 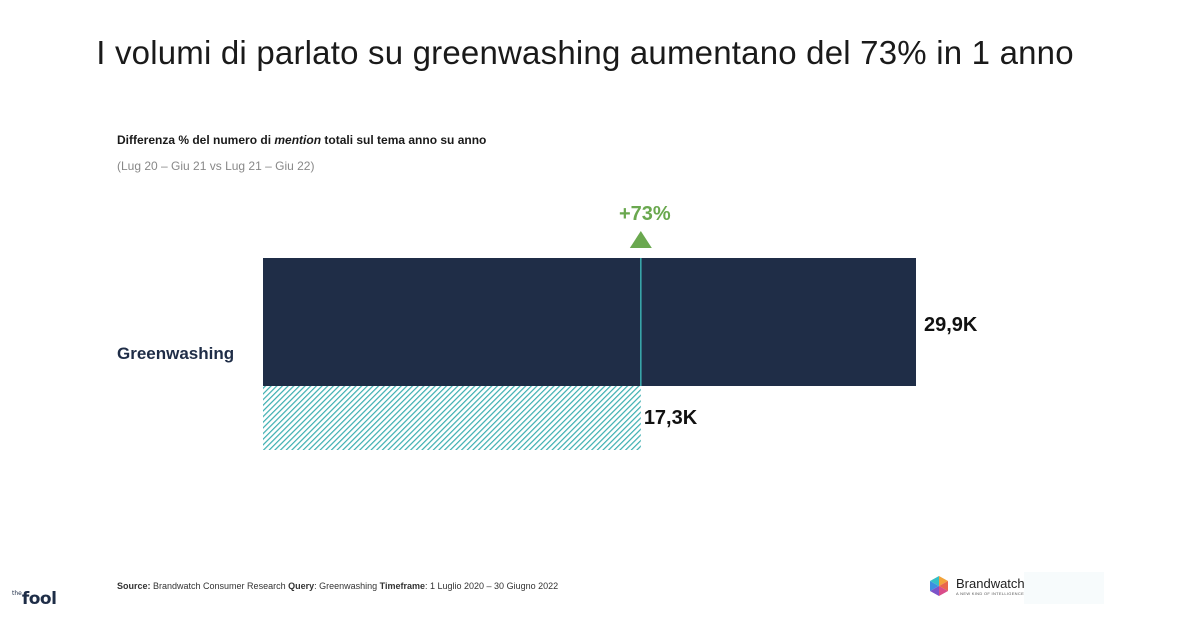 What do you see at coordinates (301, 586) in the screenshot?
I see `query-label: Query` at bounding box center [301, 586].